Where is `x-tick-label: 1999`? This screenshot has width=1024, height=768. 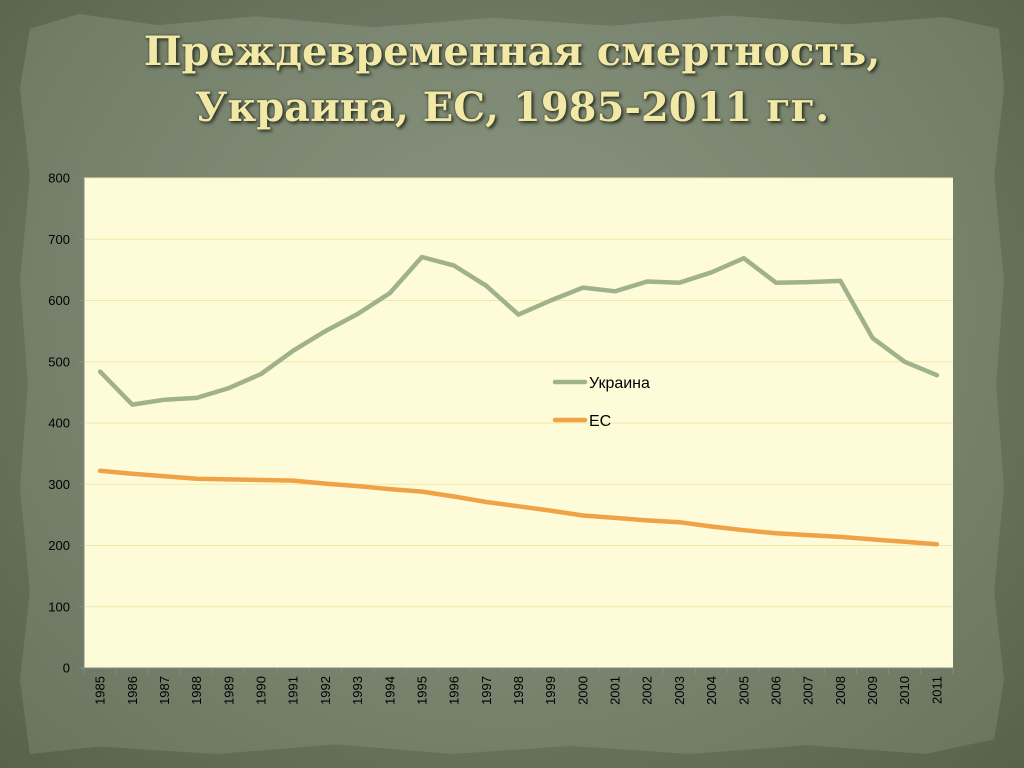
x-tick-label: 1999 is located at coordinates (550, 690).